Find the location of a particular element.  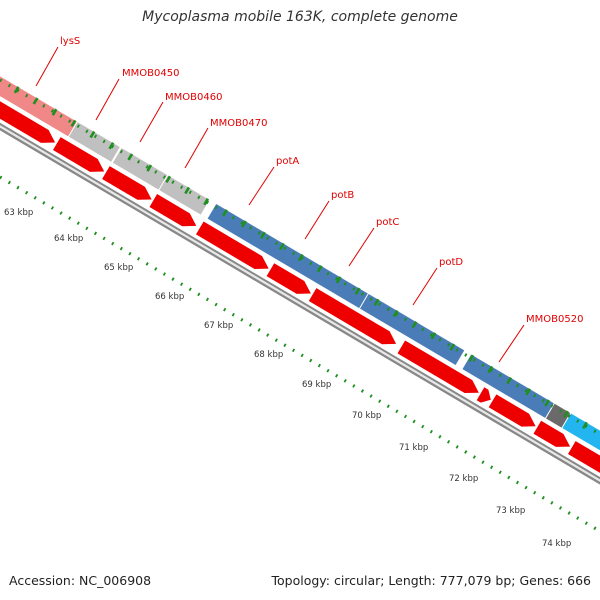

cds-arrow-mmob0470 is located at coordinates (173, 210).